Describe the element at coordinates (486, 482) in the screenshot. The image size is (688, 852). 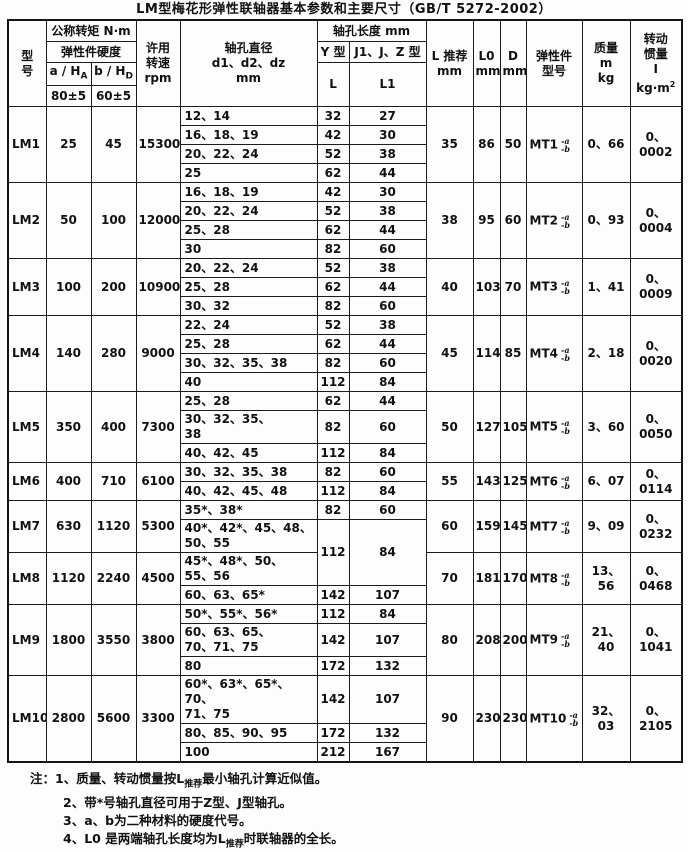
I see `l0-cell: 143` at that location.